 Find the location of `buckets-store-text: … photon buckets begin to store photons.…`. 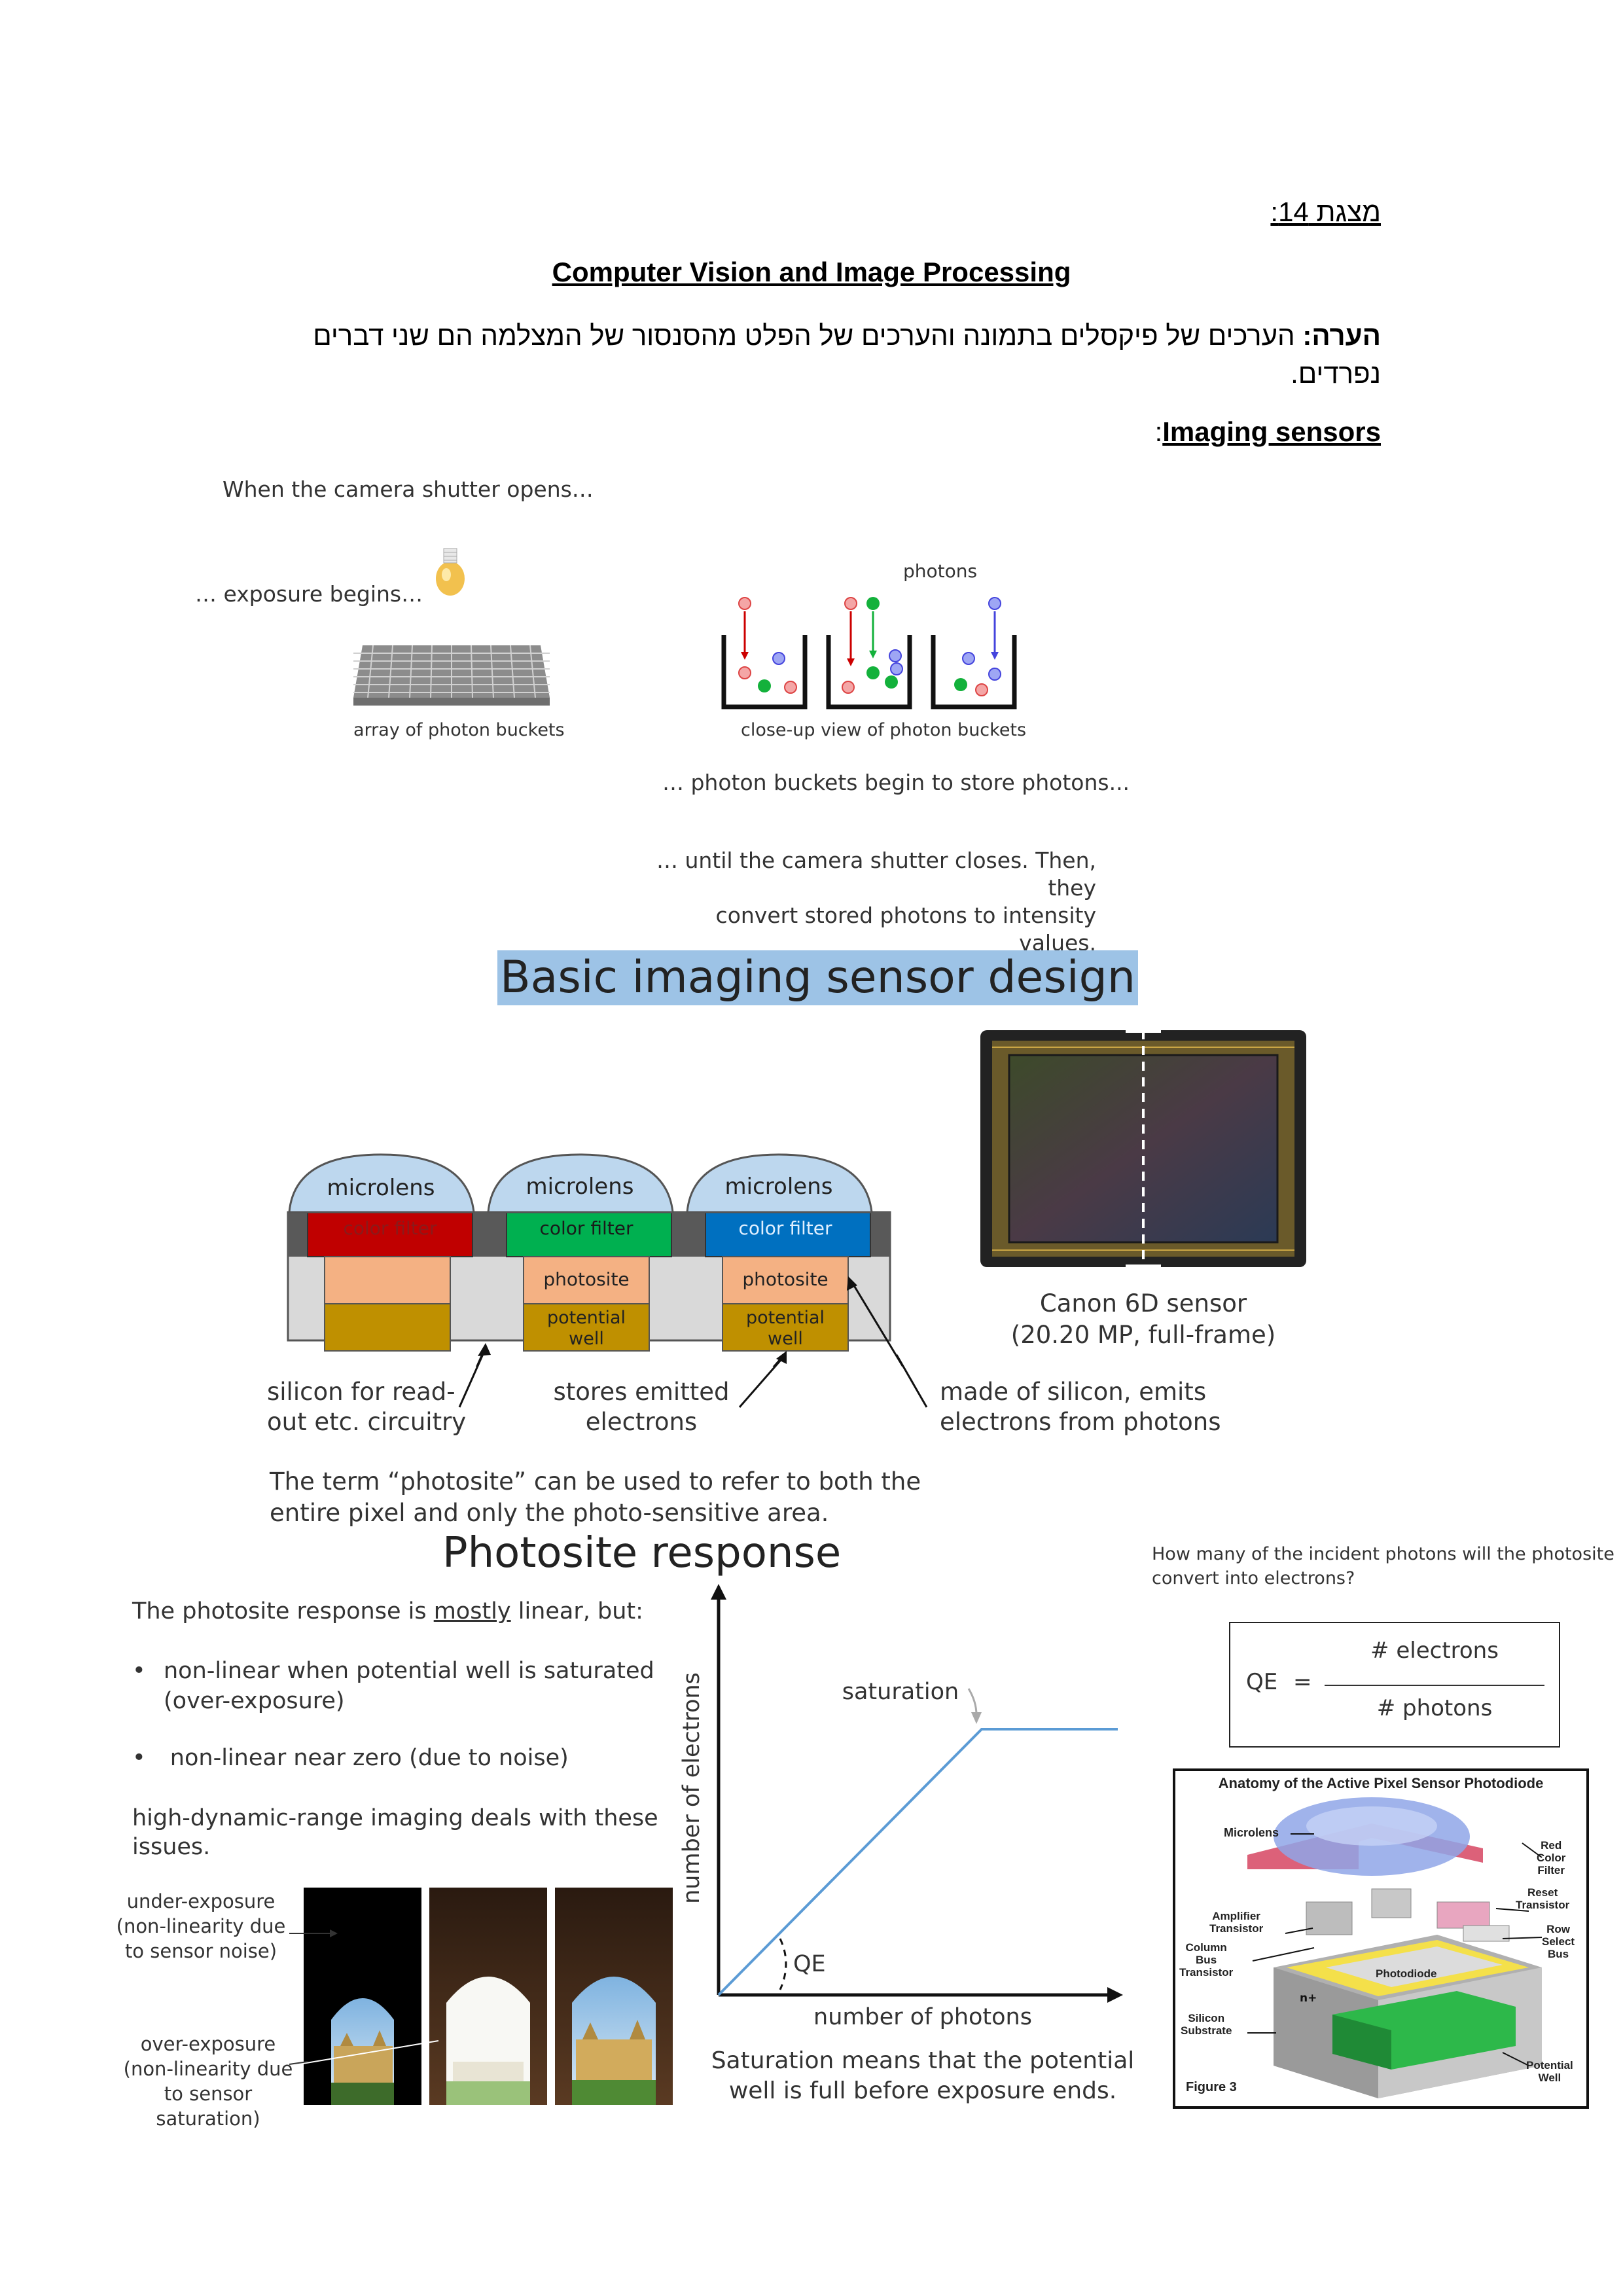

buckets-store-text: … photon buckets begin to store photons.… is located at coordinates (896, 782).